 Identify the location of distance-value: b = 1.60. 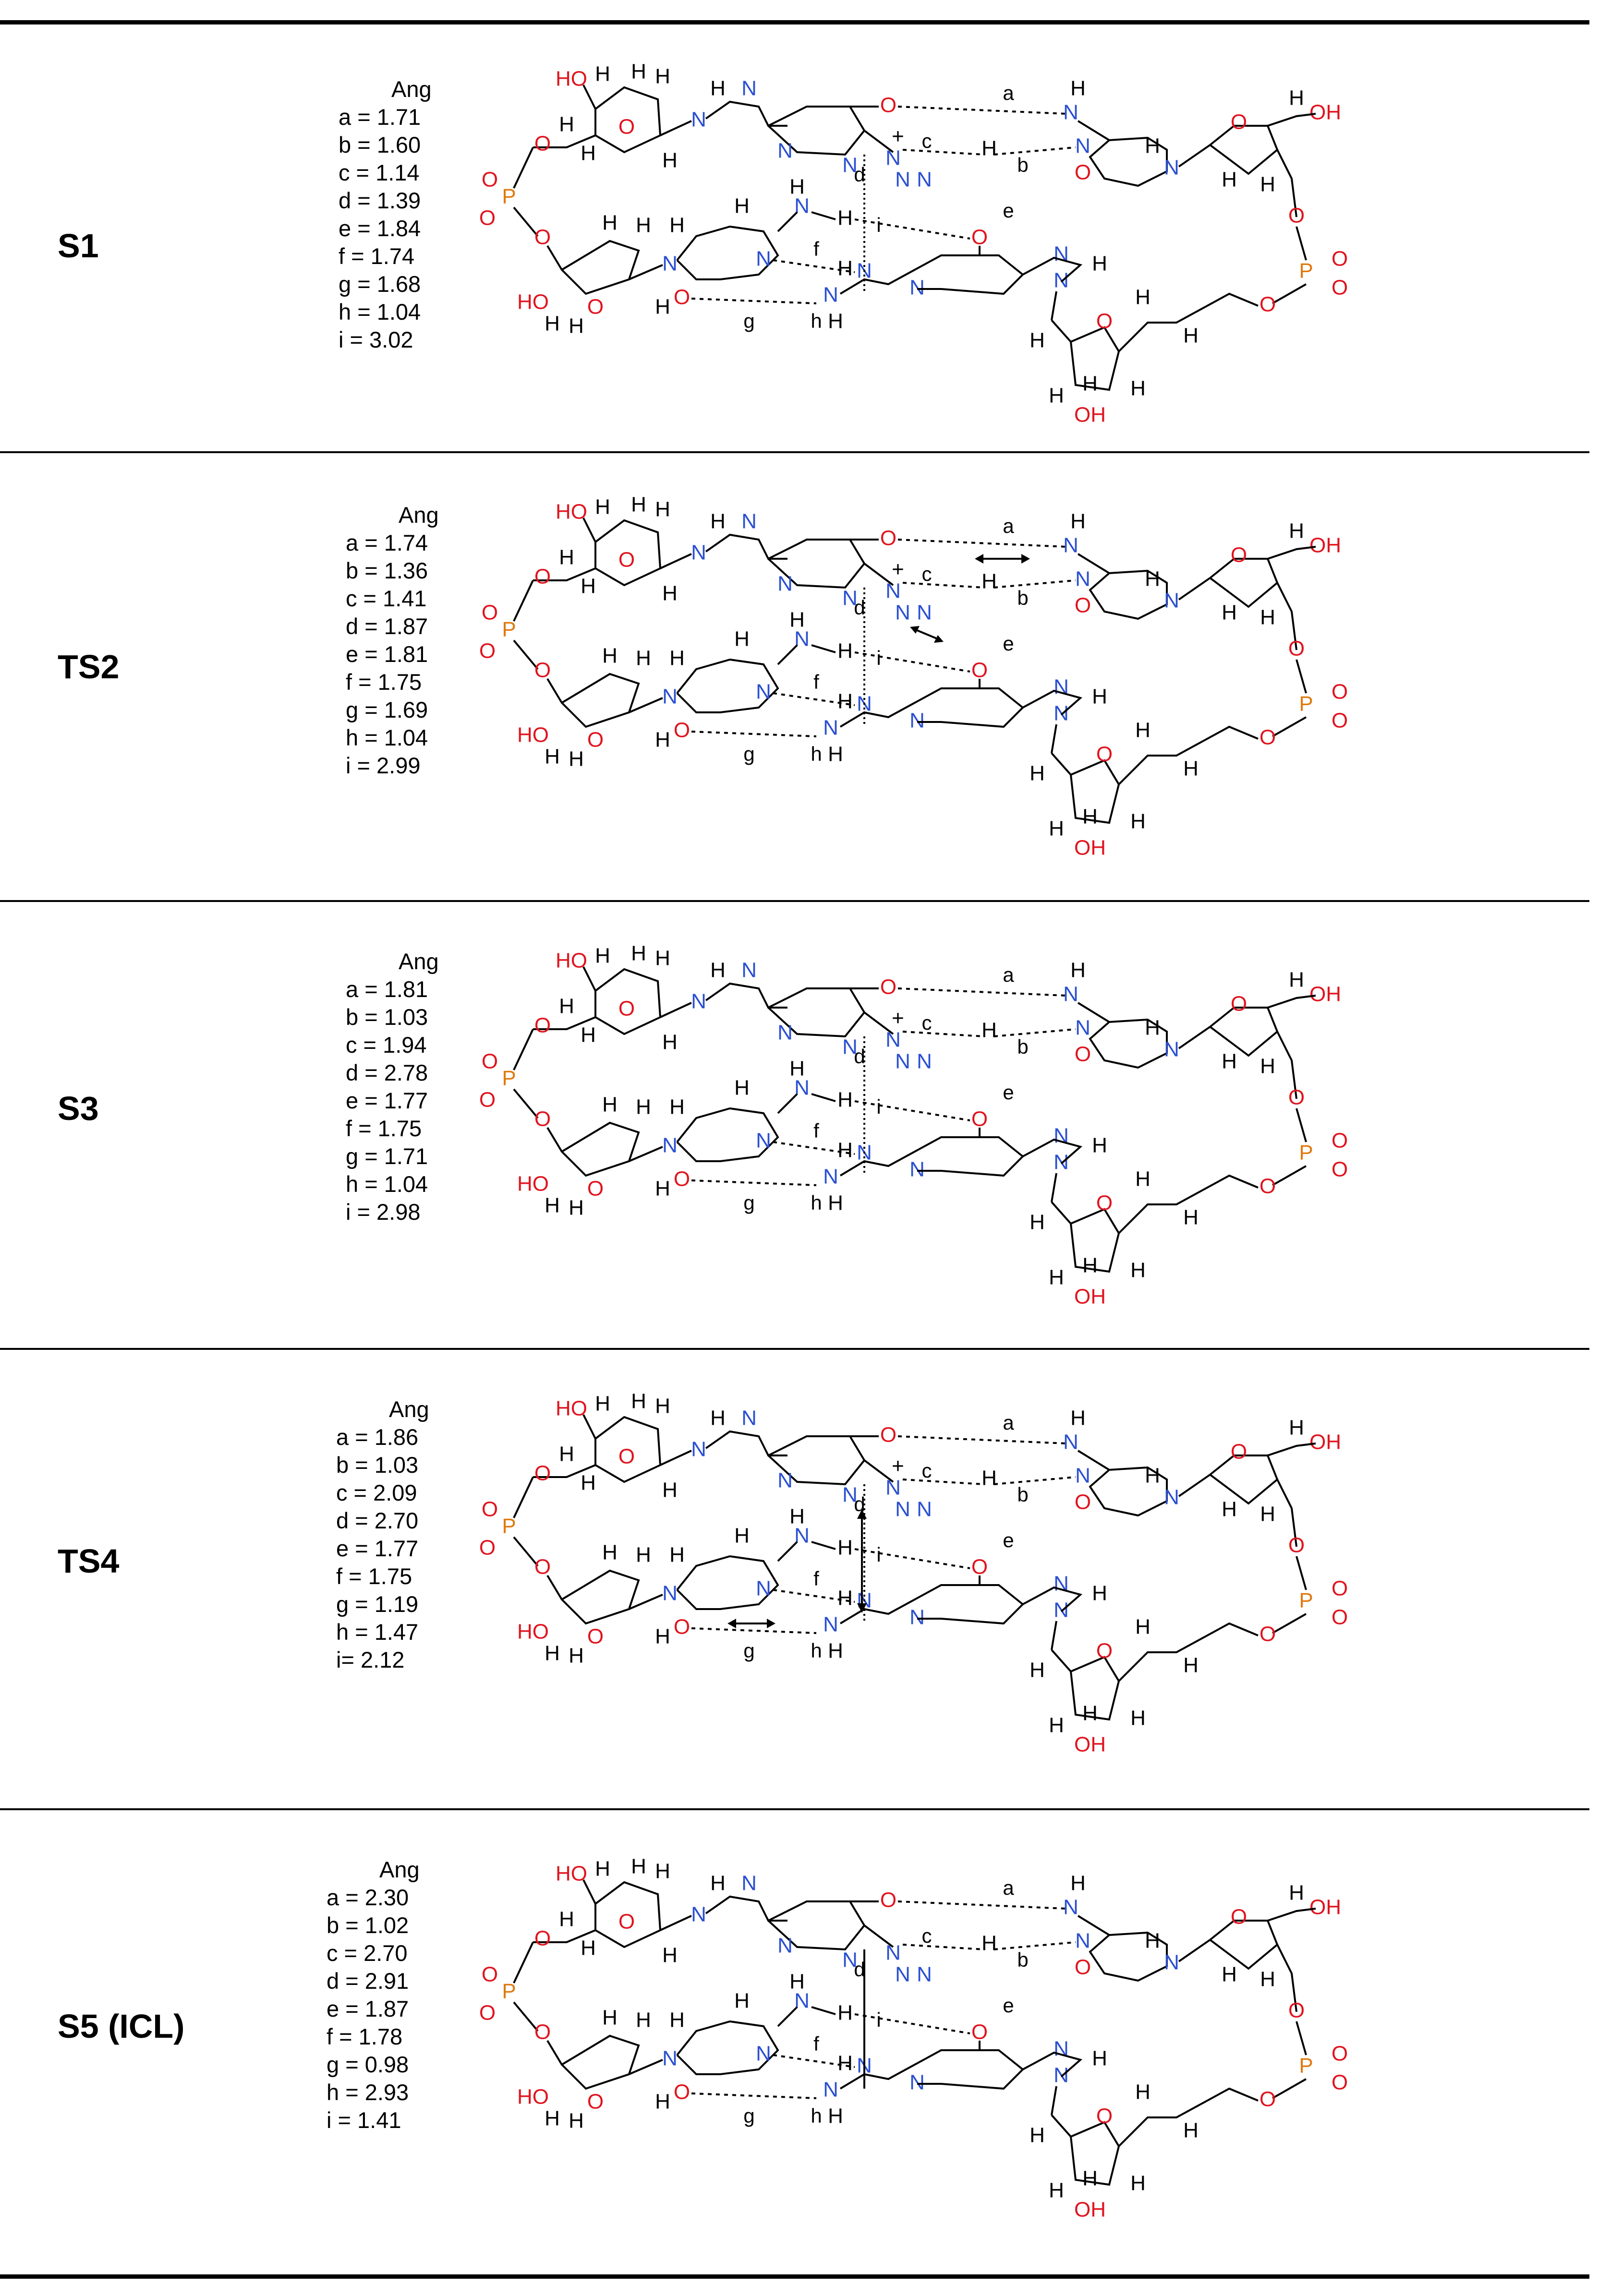
(380, 144).